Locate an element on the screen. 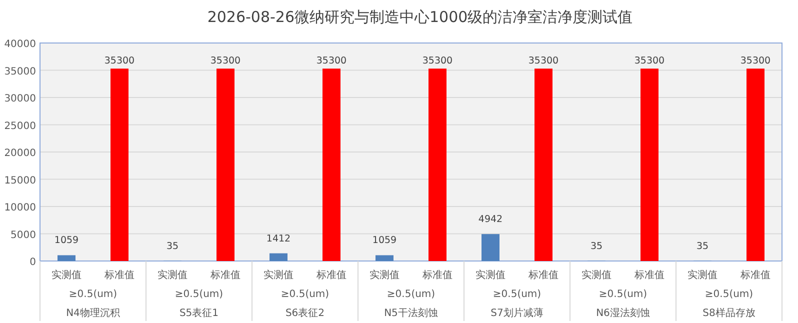  y-tick-label: 35000 is located at coordinates (20, 72).